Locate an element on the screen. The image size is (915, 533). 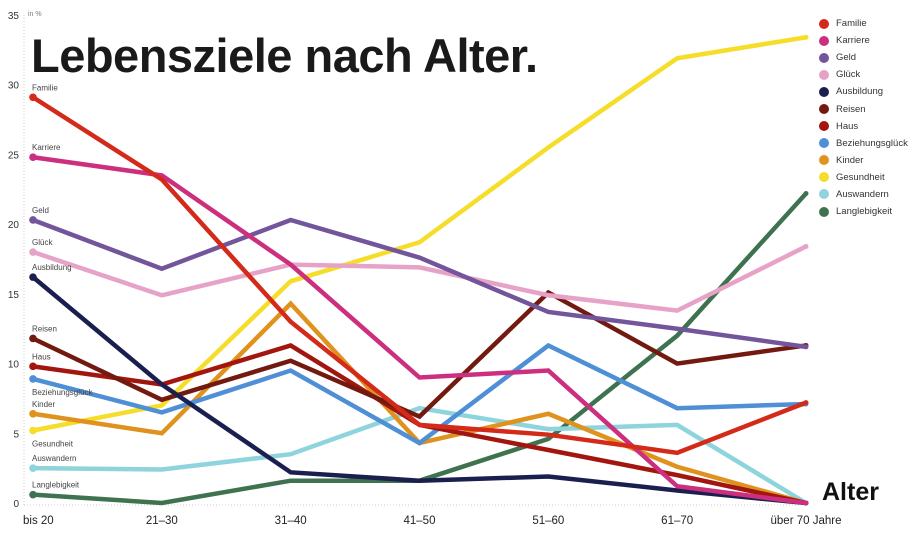
legend-label: Auswandern is located at coordinates (862, 194).